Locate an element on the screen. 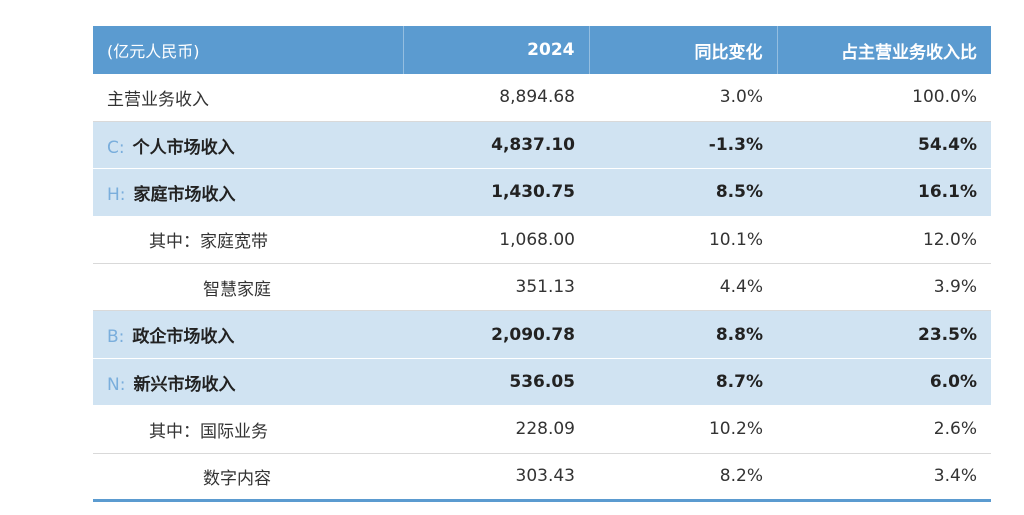 The image size is (1024, 515). table-row-new-business: N: 新兴市场收入 536.05 8.7% 6.0% is located at coordinates (542, 382).